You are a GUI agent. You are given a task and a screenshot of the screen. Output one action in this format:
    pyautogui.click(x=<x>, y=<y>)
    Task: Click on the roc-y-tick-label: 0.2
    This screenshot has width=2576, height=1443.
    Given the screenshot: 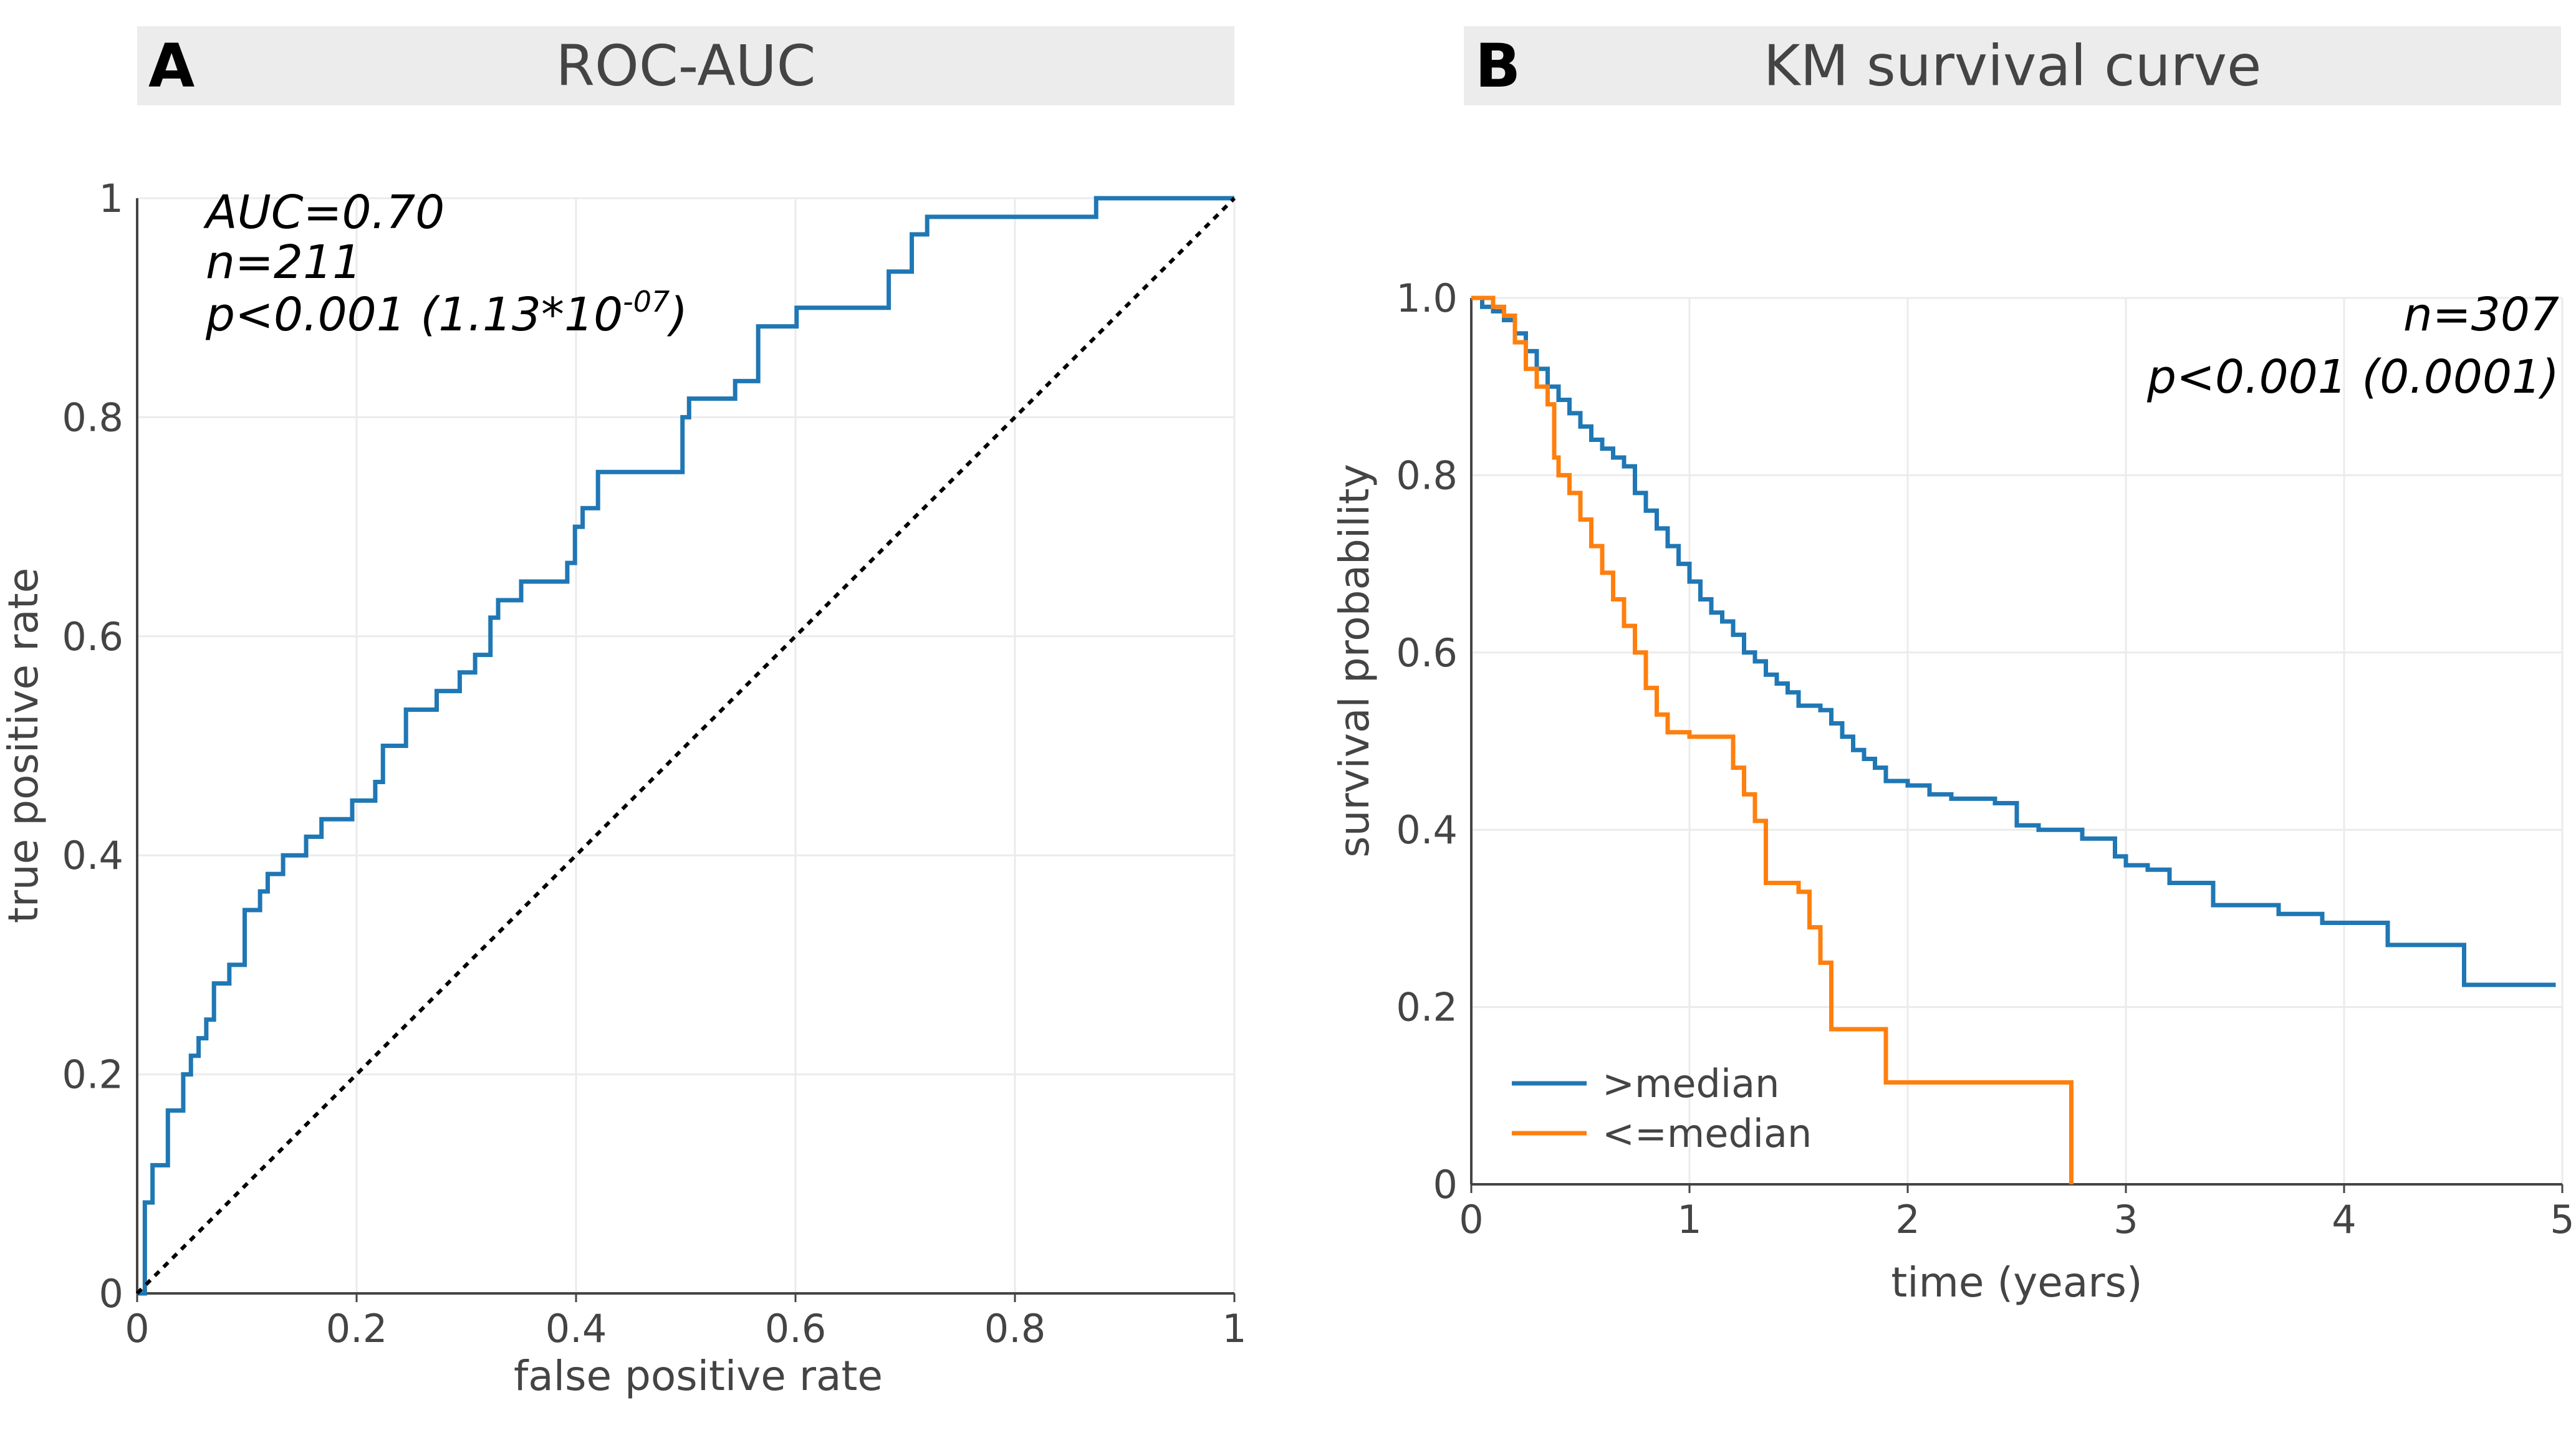 What is the action you would take?
    pyautogui.click(x=92, y=1075)
    